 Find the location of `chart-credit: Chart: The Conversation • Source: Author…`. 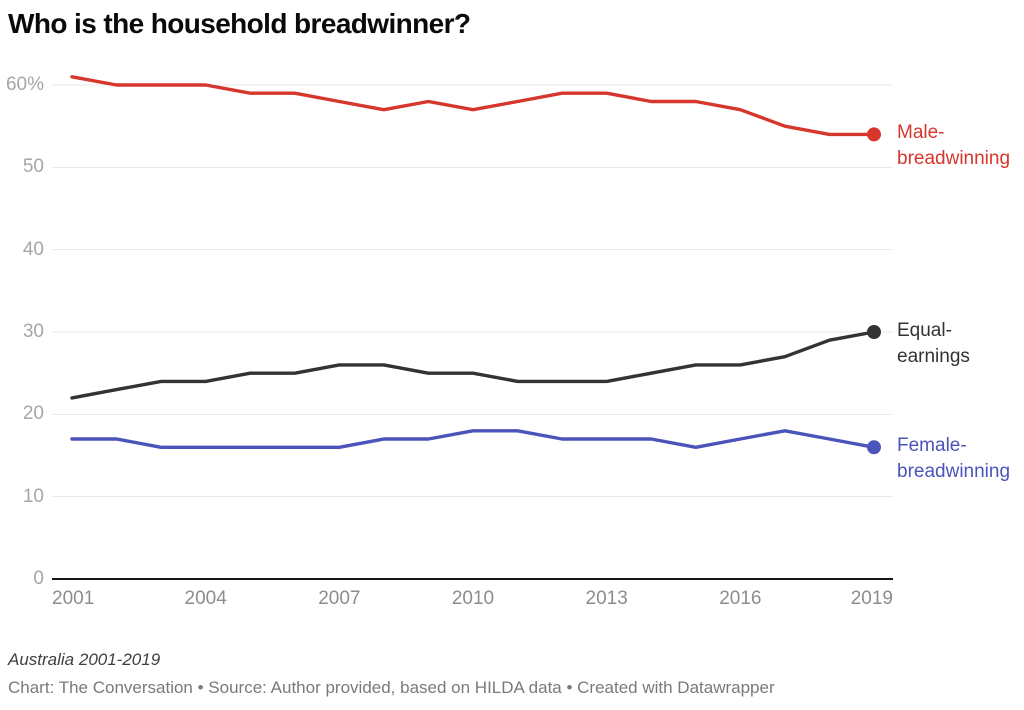

chart-credit: Chart: The Conversation • Source: Author… is located at coordinates (391, 687).